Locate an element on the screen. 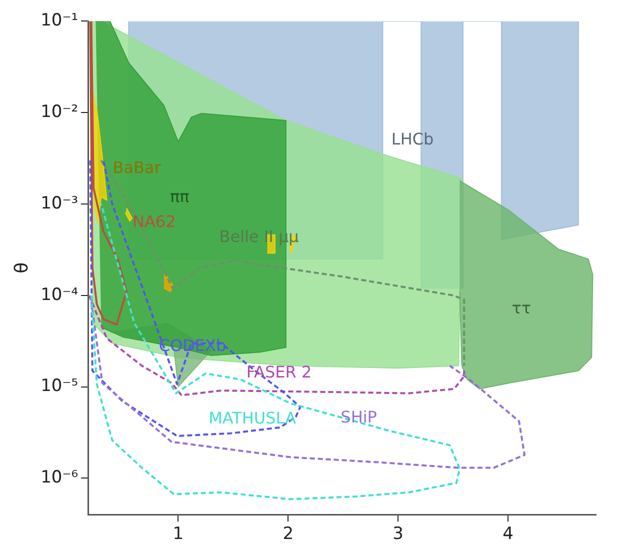  series-label: BaBar is located at coordinates (137, 167).